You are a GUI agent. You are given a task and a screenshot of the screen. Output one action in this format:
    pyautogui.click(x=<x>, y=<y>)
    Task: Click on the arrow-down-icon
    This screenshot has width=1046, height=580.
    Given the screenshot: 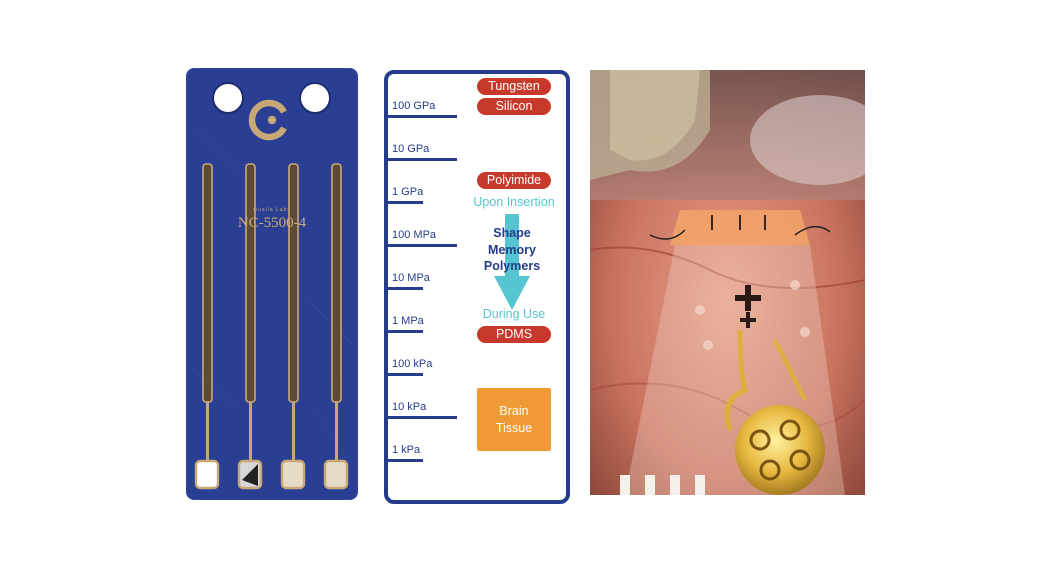 What is the action you would take?
    pyautogui.click(x=512, y=262)
    